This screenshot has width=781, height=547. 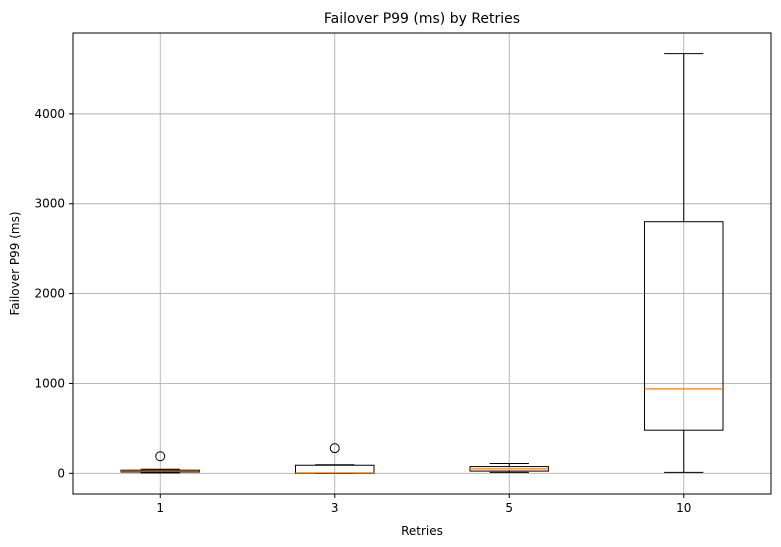 What do you see at coordinates (15, 263) in the screenshot?
I see `y-axis-label: Failover P99 (ms)` at bounding box center [15, 263].